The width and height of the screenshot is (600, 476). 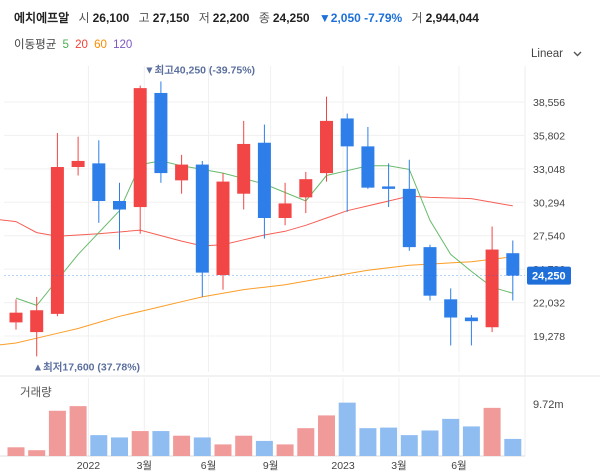 What do you see at coordinates (452, 18) in the screenshot?
I see `volume-value: 2,944,044` at bounding box center [452, 18].